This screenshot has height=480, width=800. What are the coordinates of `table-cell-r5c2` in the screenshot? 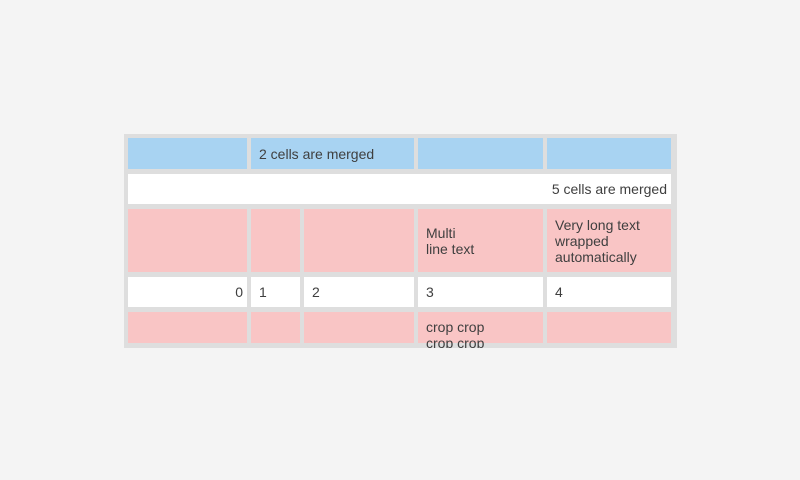 It's located at (275, 327).